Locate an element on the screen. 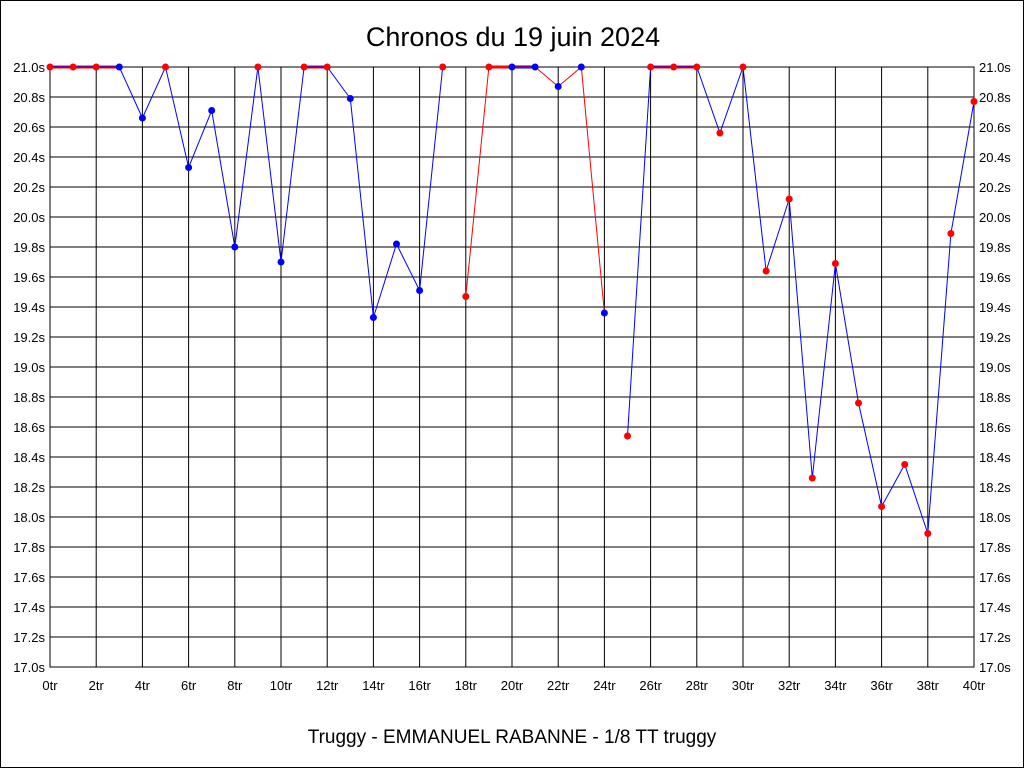 The image size is (1024, 769). x-tick-label: 30tr is located at coordinates (743, 685).